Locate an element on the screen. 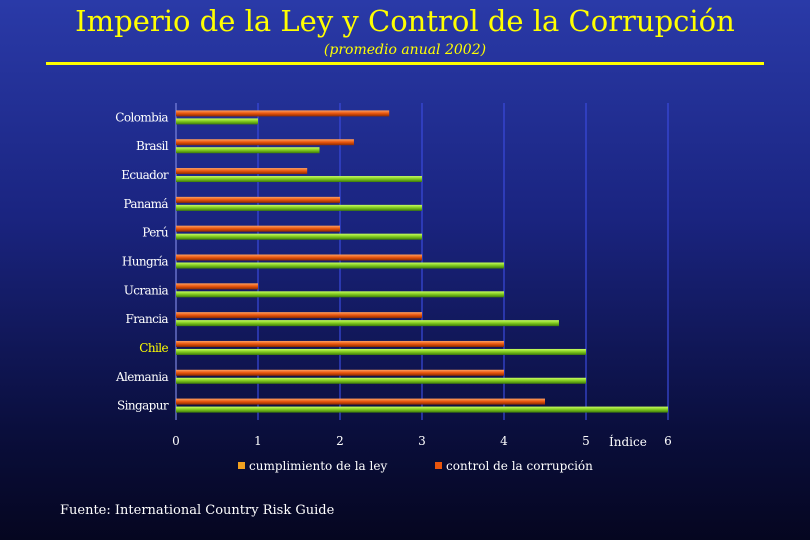 The image size is (810, 540). category-label: Perú is located at coordinates (155, 233).